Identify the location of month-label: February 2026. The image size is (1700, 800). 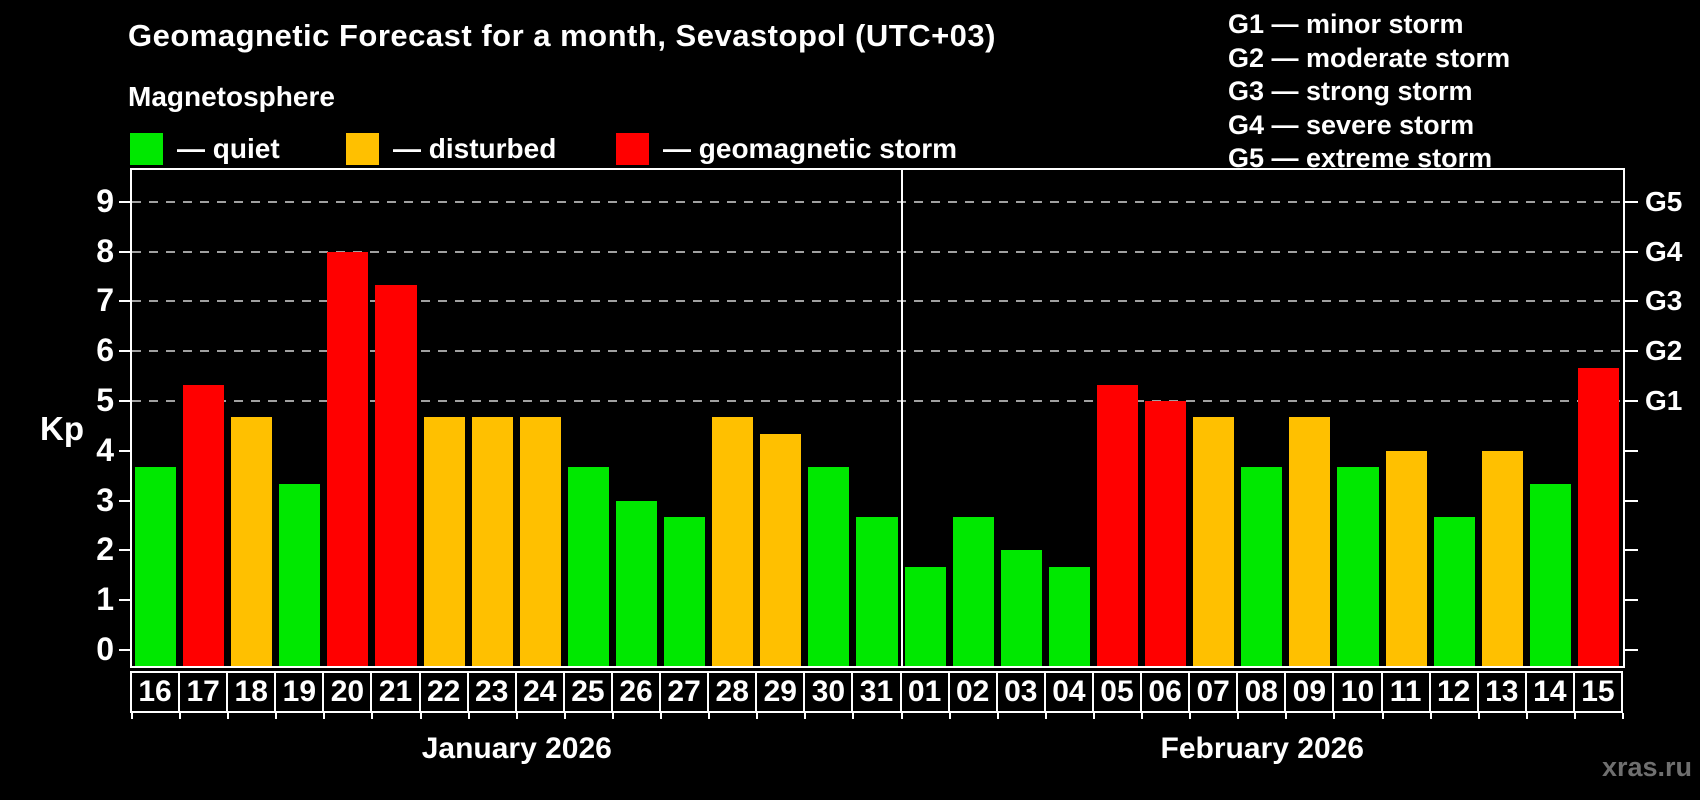
(1262, 748).